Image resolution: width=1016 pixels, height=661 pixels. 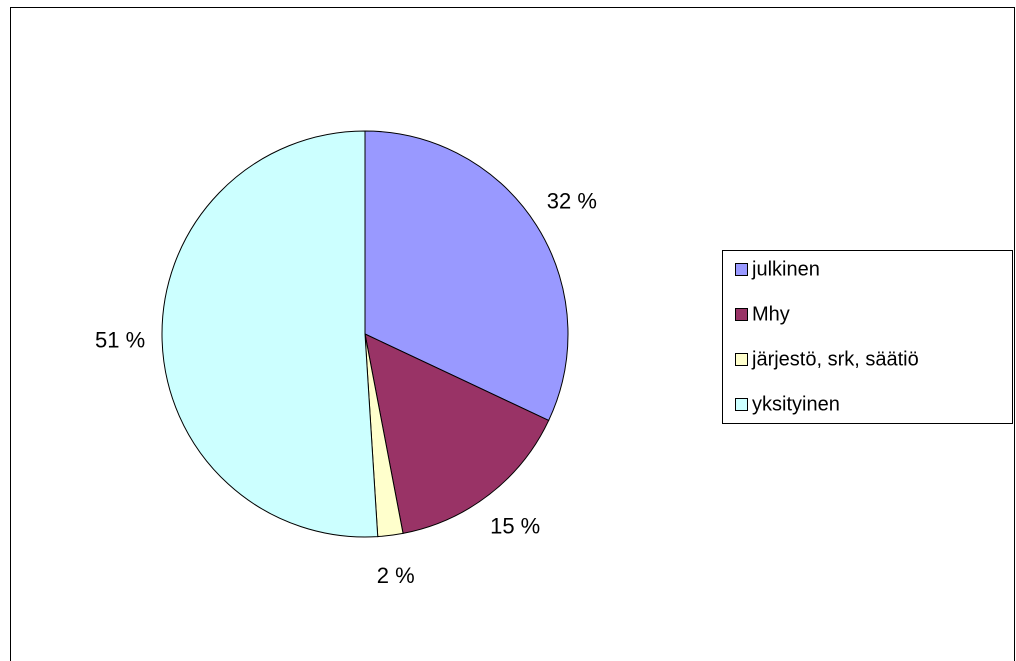 I want to click on data-label: 2 %, so click(x=396, y=575).